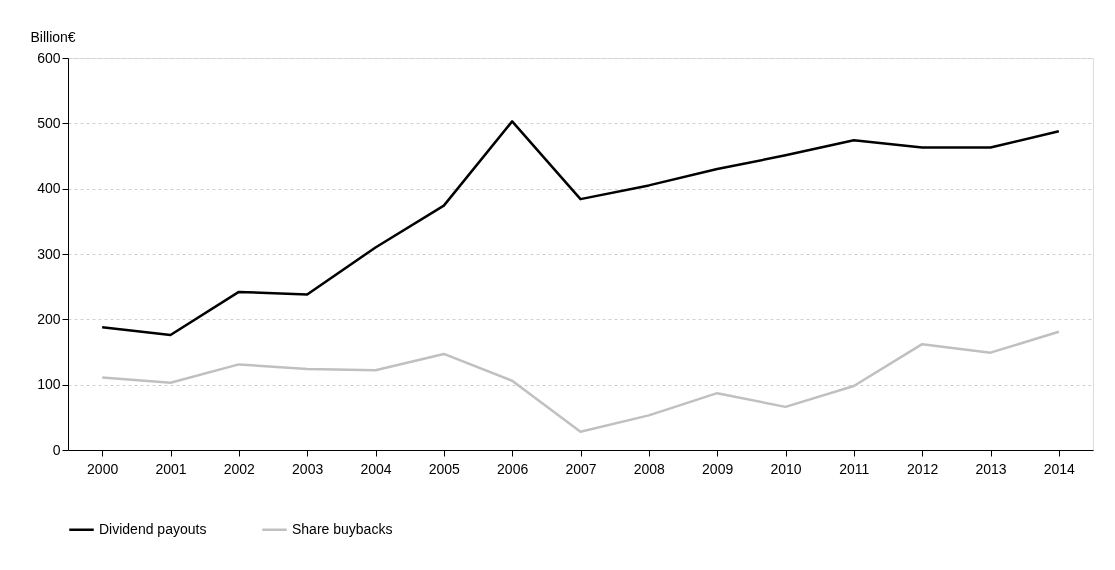  Describe the element at coordinates (923, 468) in the screenshot. I see `x-tick-label: 2012` at that location.